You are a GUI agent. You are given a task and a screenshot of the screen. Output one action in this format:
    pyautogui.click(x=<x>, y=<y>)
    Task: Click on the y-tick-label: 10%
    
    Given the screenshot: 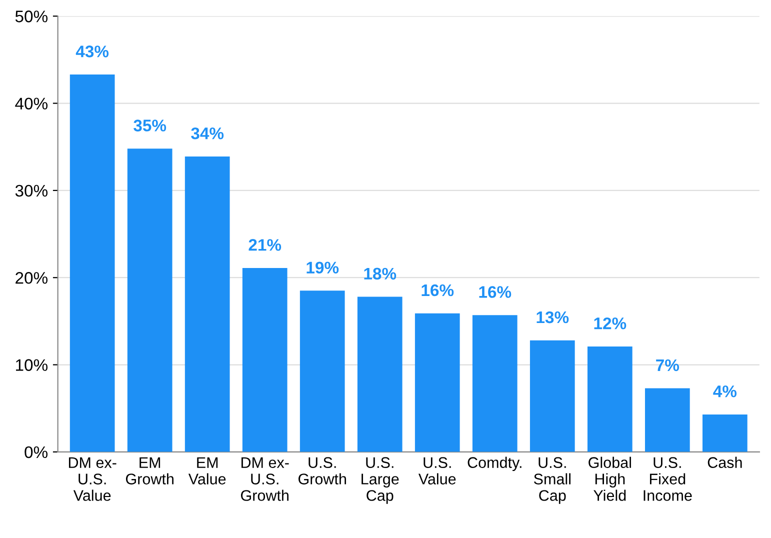 What is the action you would take?
    pyautogui.click(x=32, y=365)
    